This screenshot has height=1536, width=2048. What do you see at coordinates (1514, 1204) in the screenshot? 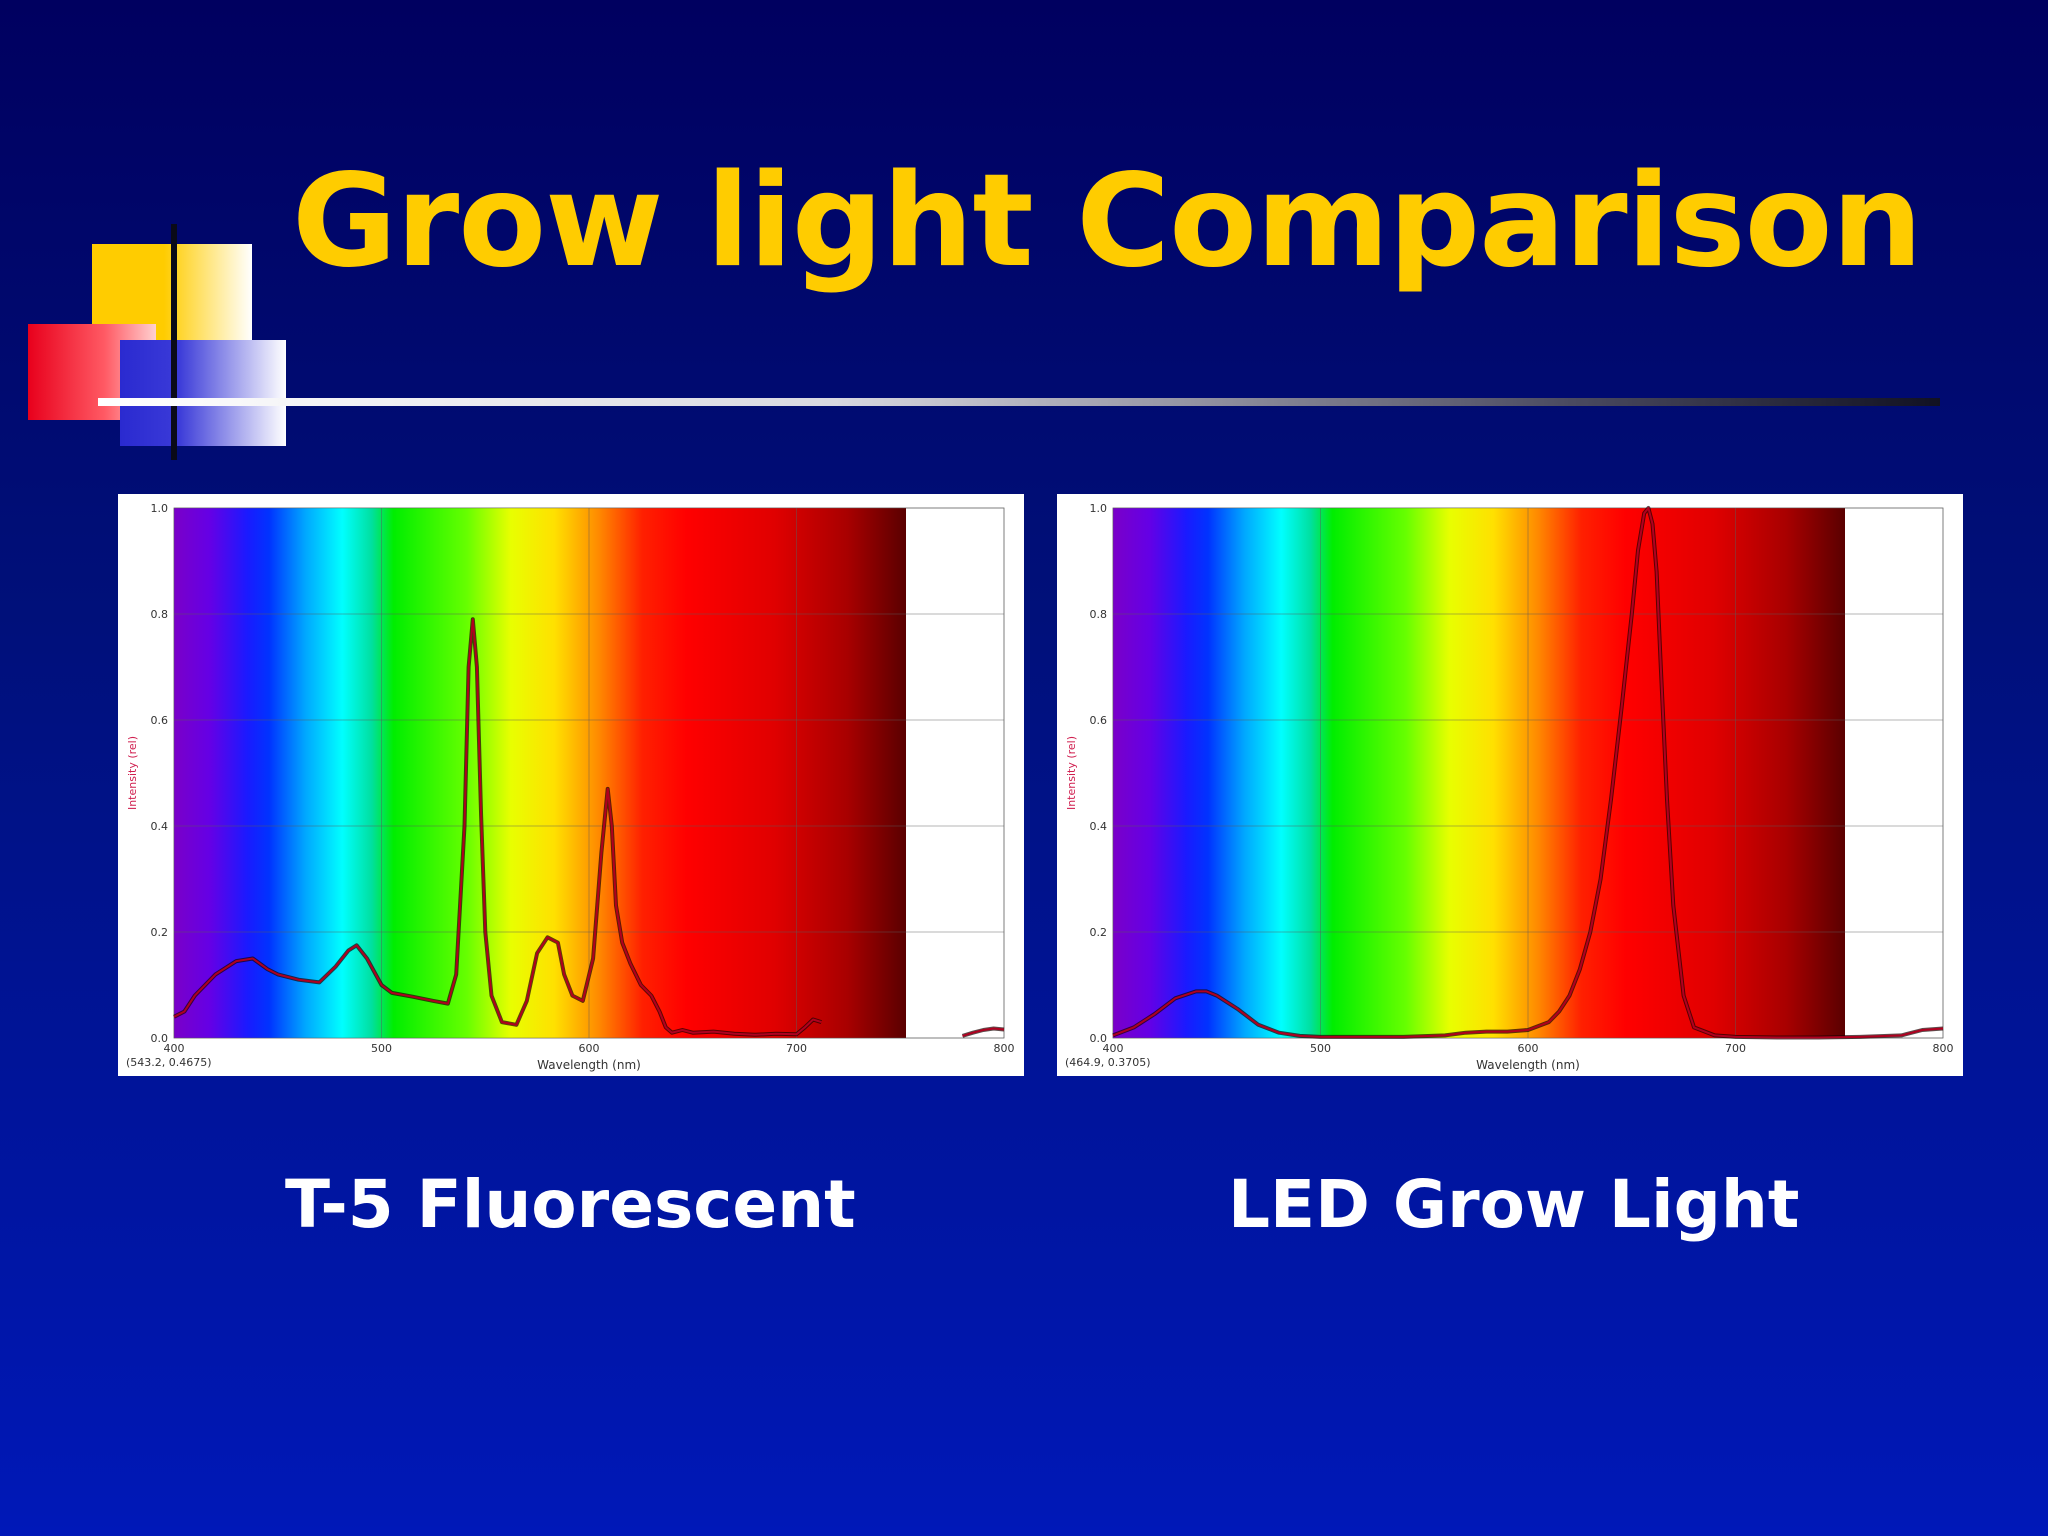
I see `caption-led-grow-light: LED Grow Light` at bounding box center [1514, 1204].